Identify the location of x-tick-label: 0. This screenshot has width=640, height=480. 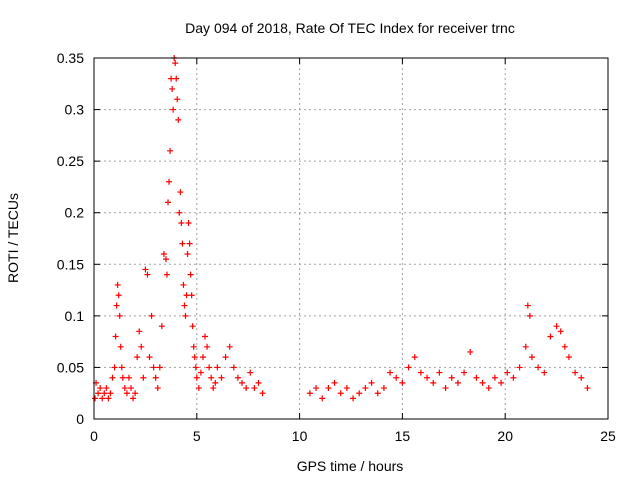
(94, 436).